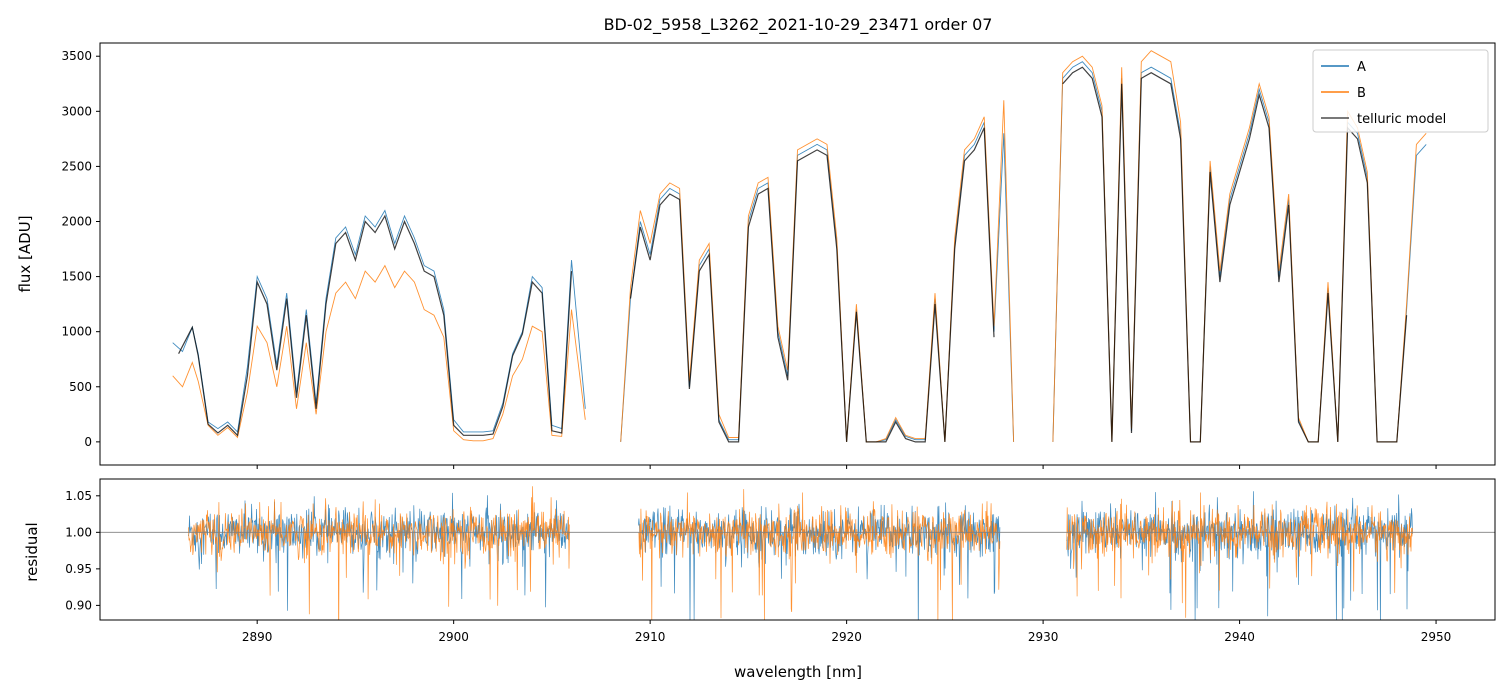  Describe the element at coordinates (76, 56) in the screenshot. I see `flux-y-tick-label: 3500` at that location.